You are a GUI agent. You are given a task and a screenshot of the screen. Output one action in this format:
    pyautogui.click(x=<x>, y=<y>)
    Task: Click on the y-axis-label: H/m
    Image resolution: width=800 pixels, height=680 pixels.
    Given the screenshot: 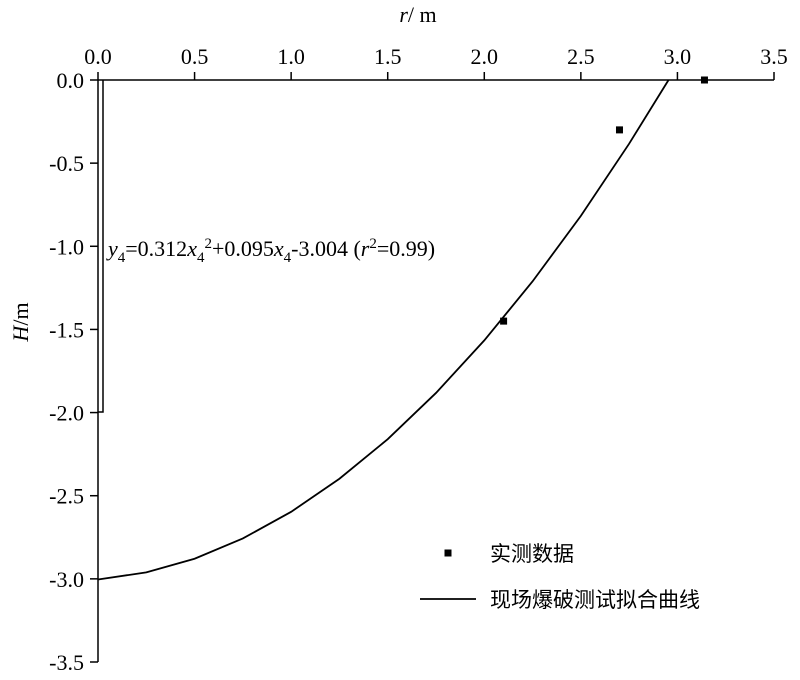 What is the action you would take?
    pyautogui.click(x=20, y=322)
    